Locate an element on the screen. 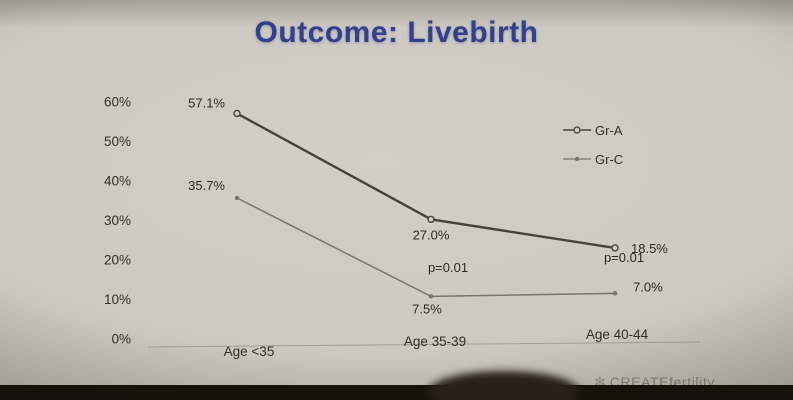 The width and height of the screenshot is (793, 400). legend-label-gr-c: Gr-C is located at coordinates (609, 159).